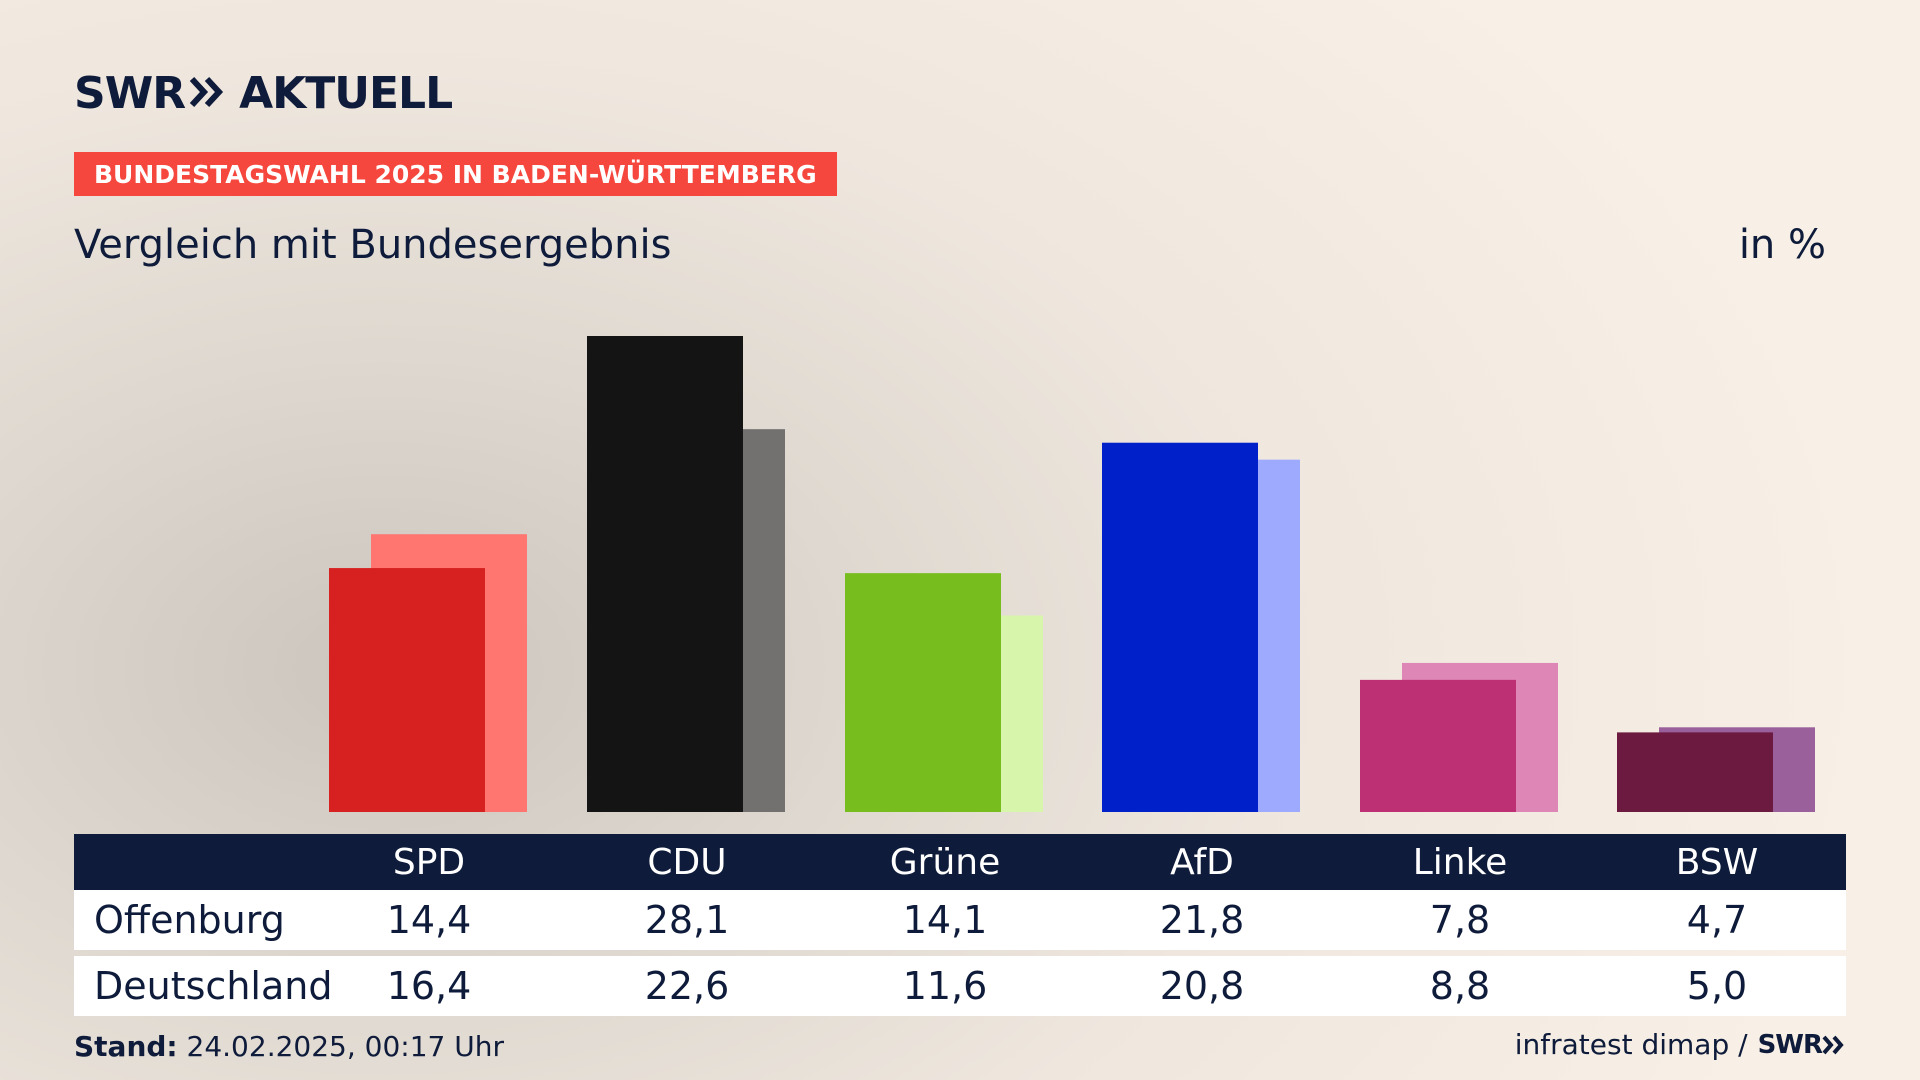 The image size is (1920, 1080). I want to click on column-header-afd: AfD, so click(1202, 862).